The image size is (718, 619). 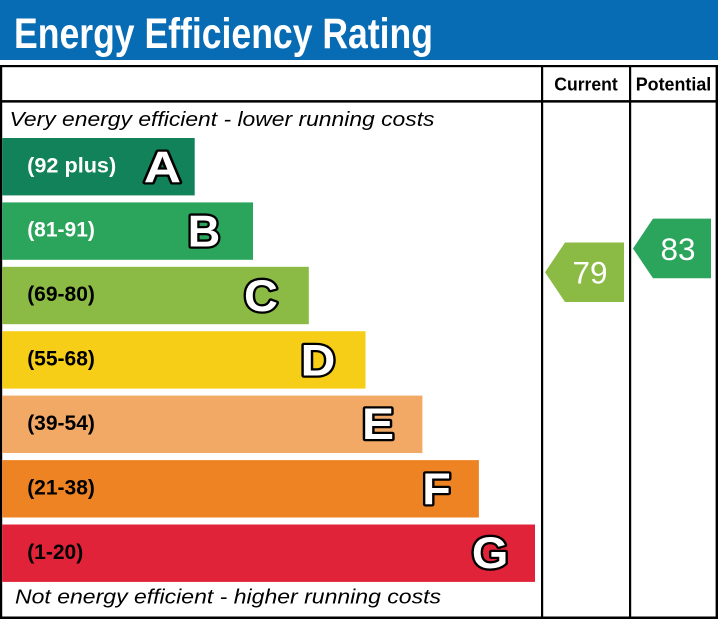 I want to click on svg-text: (55-68), so click(x=61, y=359).